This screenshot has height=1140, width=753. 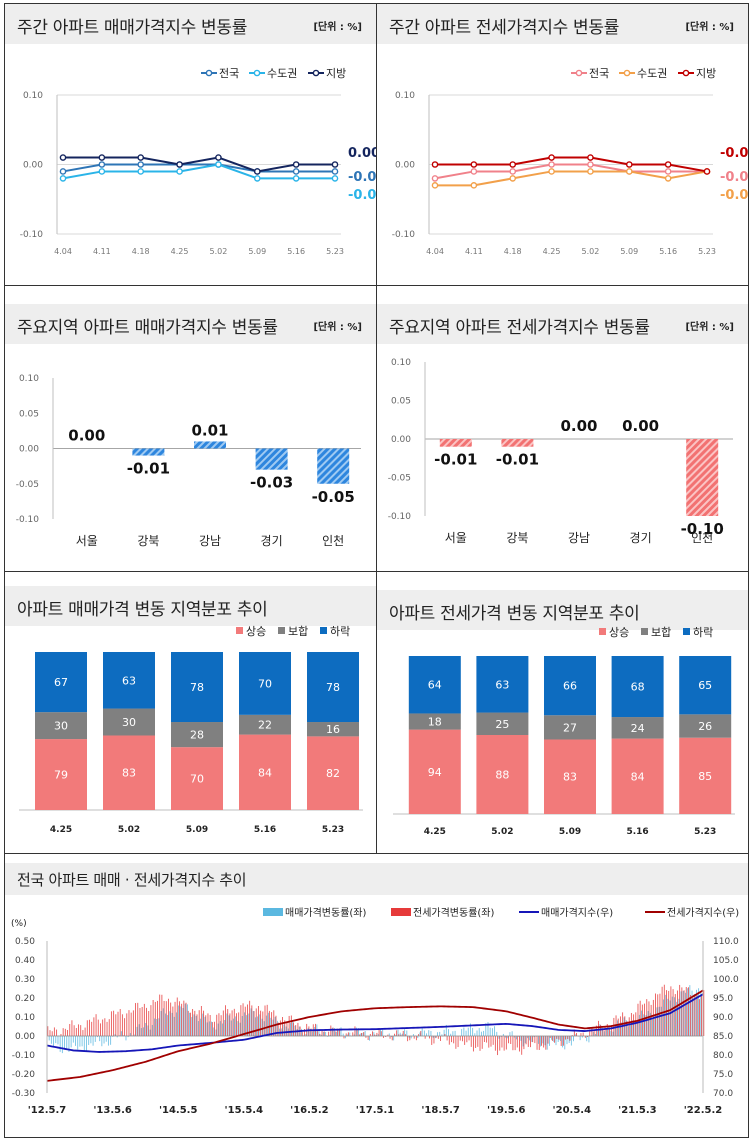 I want to click on segment-label: 78, so click(x=197, y=687).